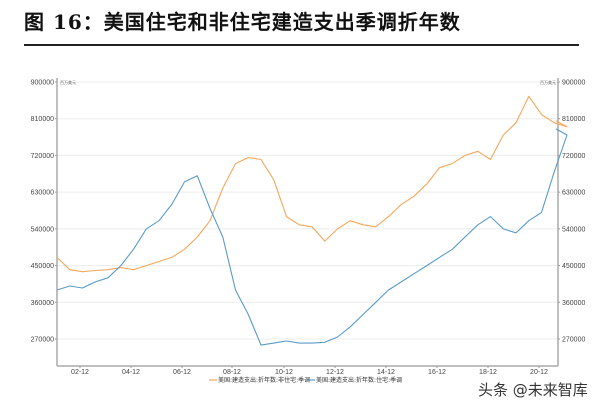 The height and width of the screenshot is (409, 600). What do you see at coordinates (242, 22) in the screenshot?
I see `figure-title: 图 16：美国住宅和非住宅建造支出季调折年数` at bounding box center [242, 22].